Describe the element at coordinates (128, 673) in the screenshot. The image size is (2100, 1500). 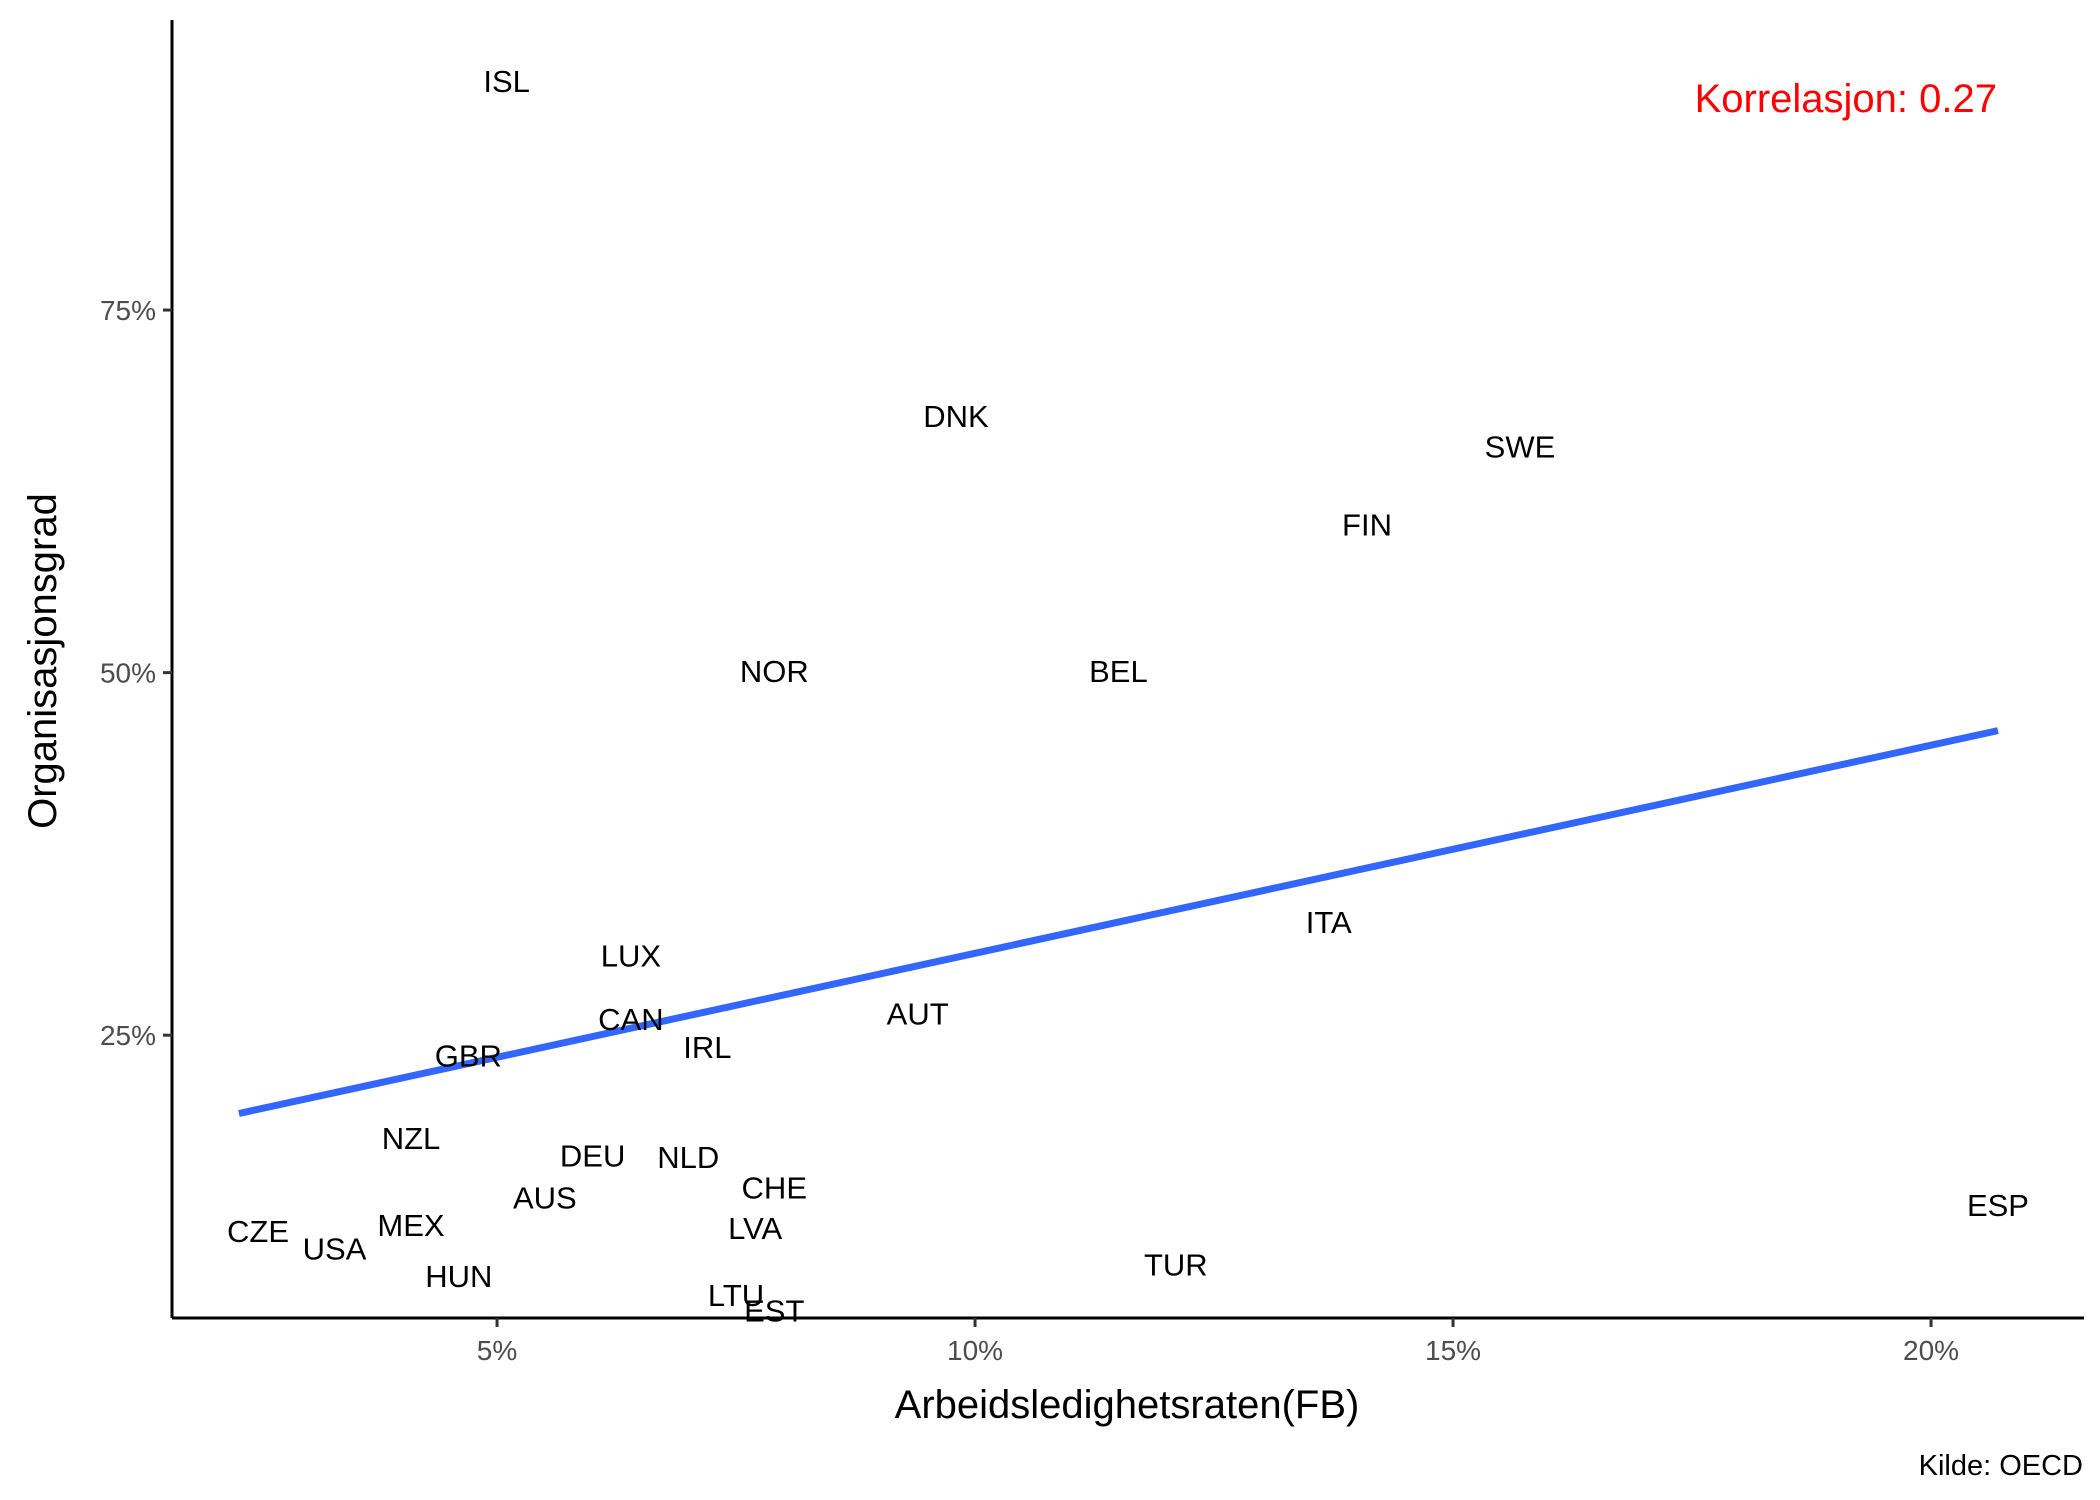
I see `y-tick-label: 50%` at that location.